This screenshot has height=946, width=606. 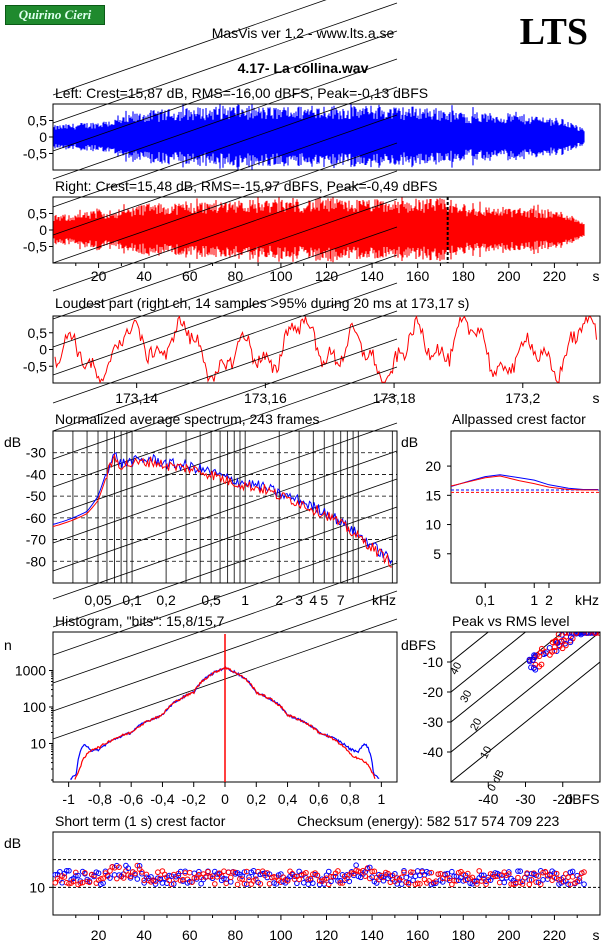 I want to click on crest-y-label: dB, so click(x=409, y=442).